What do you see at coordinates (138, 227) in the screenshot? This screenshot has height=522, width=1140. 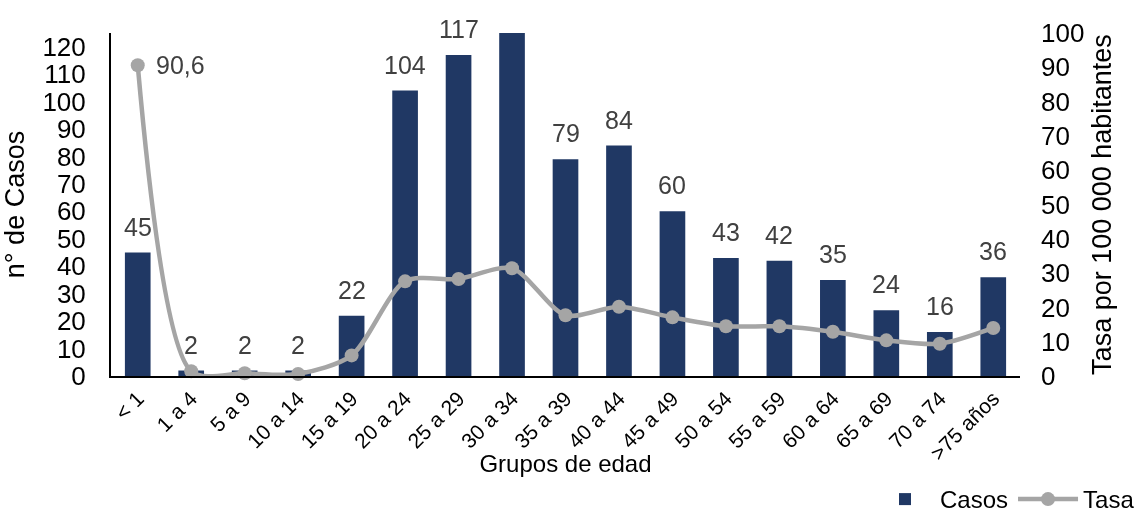 I see `data-label: 45` at bounding box center [138, 227].